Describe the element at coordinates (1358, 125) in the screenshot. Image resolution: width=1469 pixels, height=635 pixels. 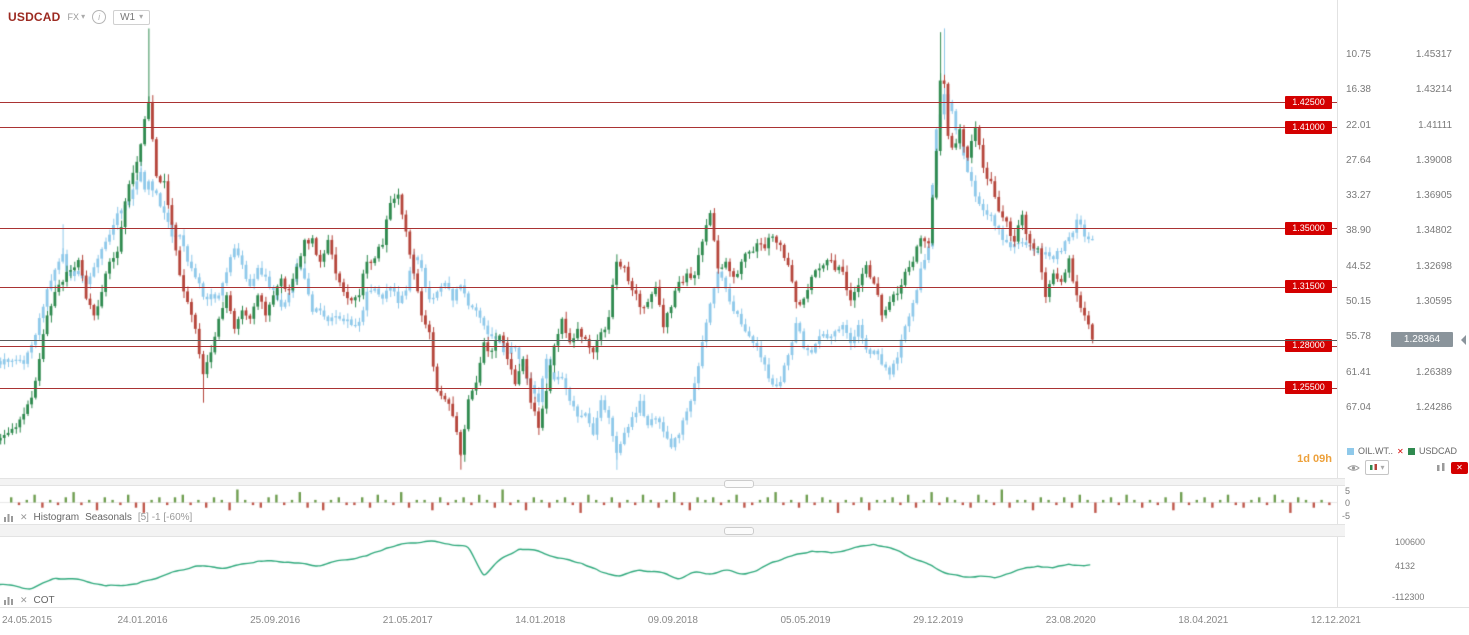
I see `oil-axis-label: 22.01` at that location.